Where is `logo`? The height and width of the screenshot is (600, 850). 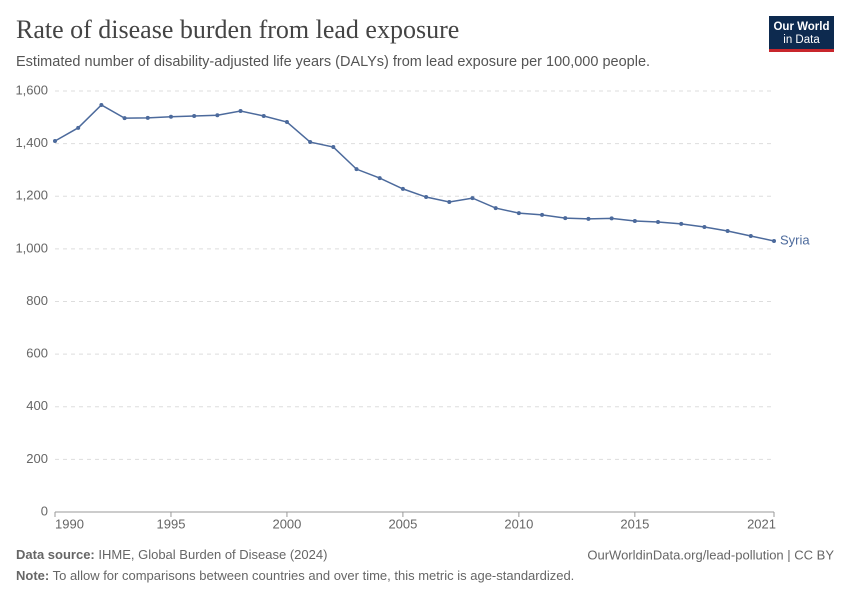 logo is located at coordinates (801, 34).